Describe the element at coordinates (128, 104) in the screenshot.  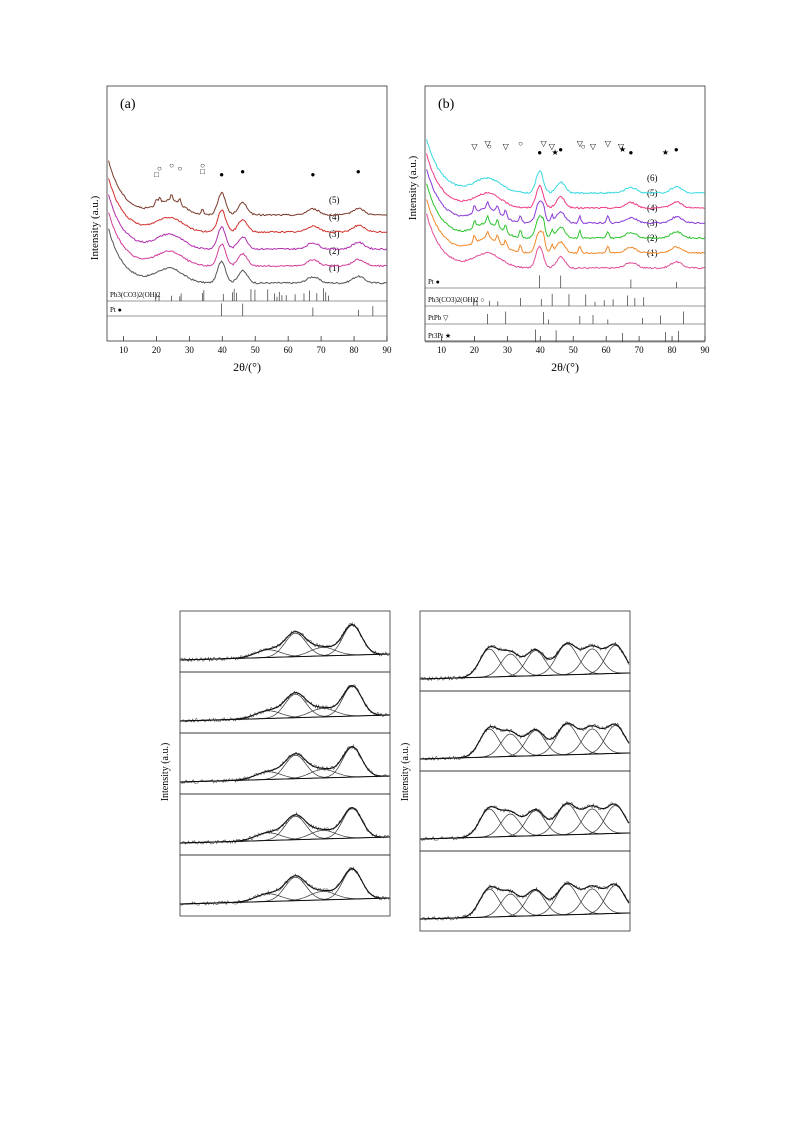
I see `panel-label: (a)` at that location.